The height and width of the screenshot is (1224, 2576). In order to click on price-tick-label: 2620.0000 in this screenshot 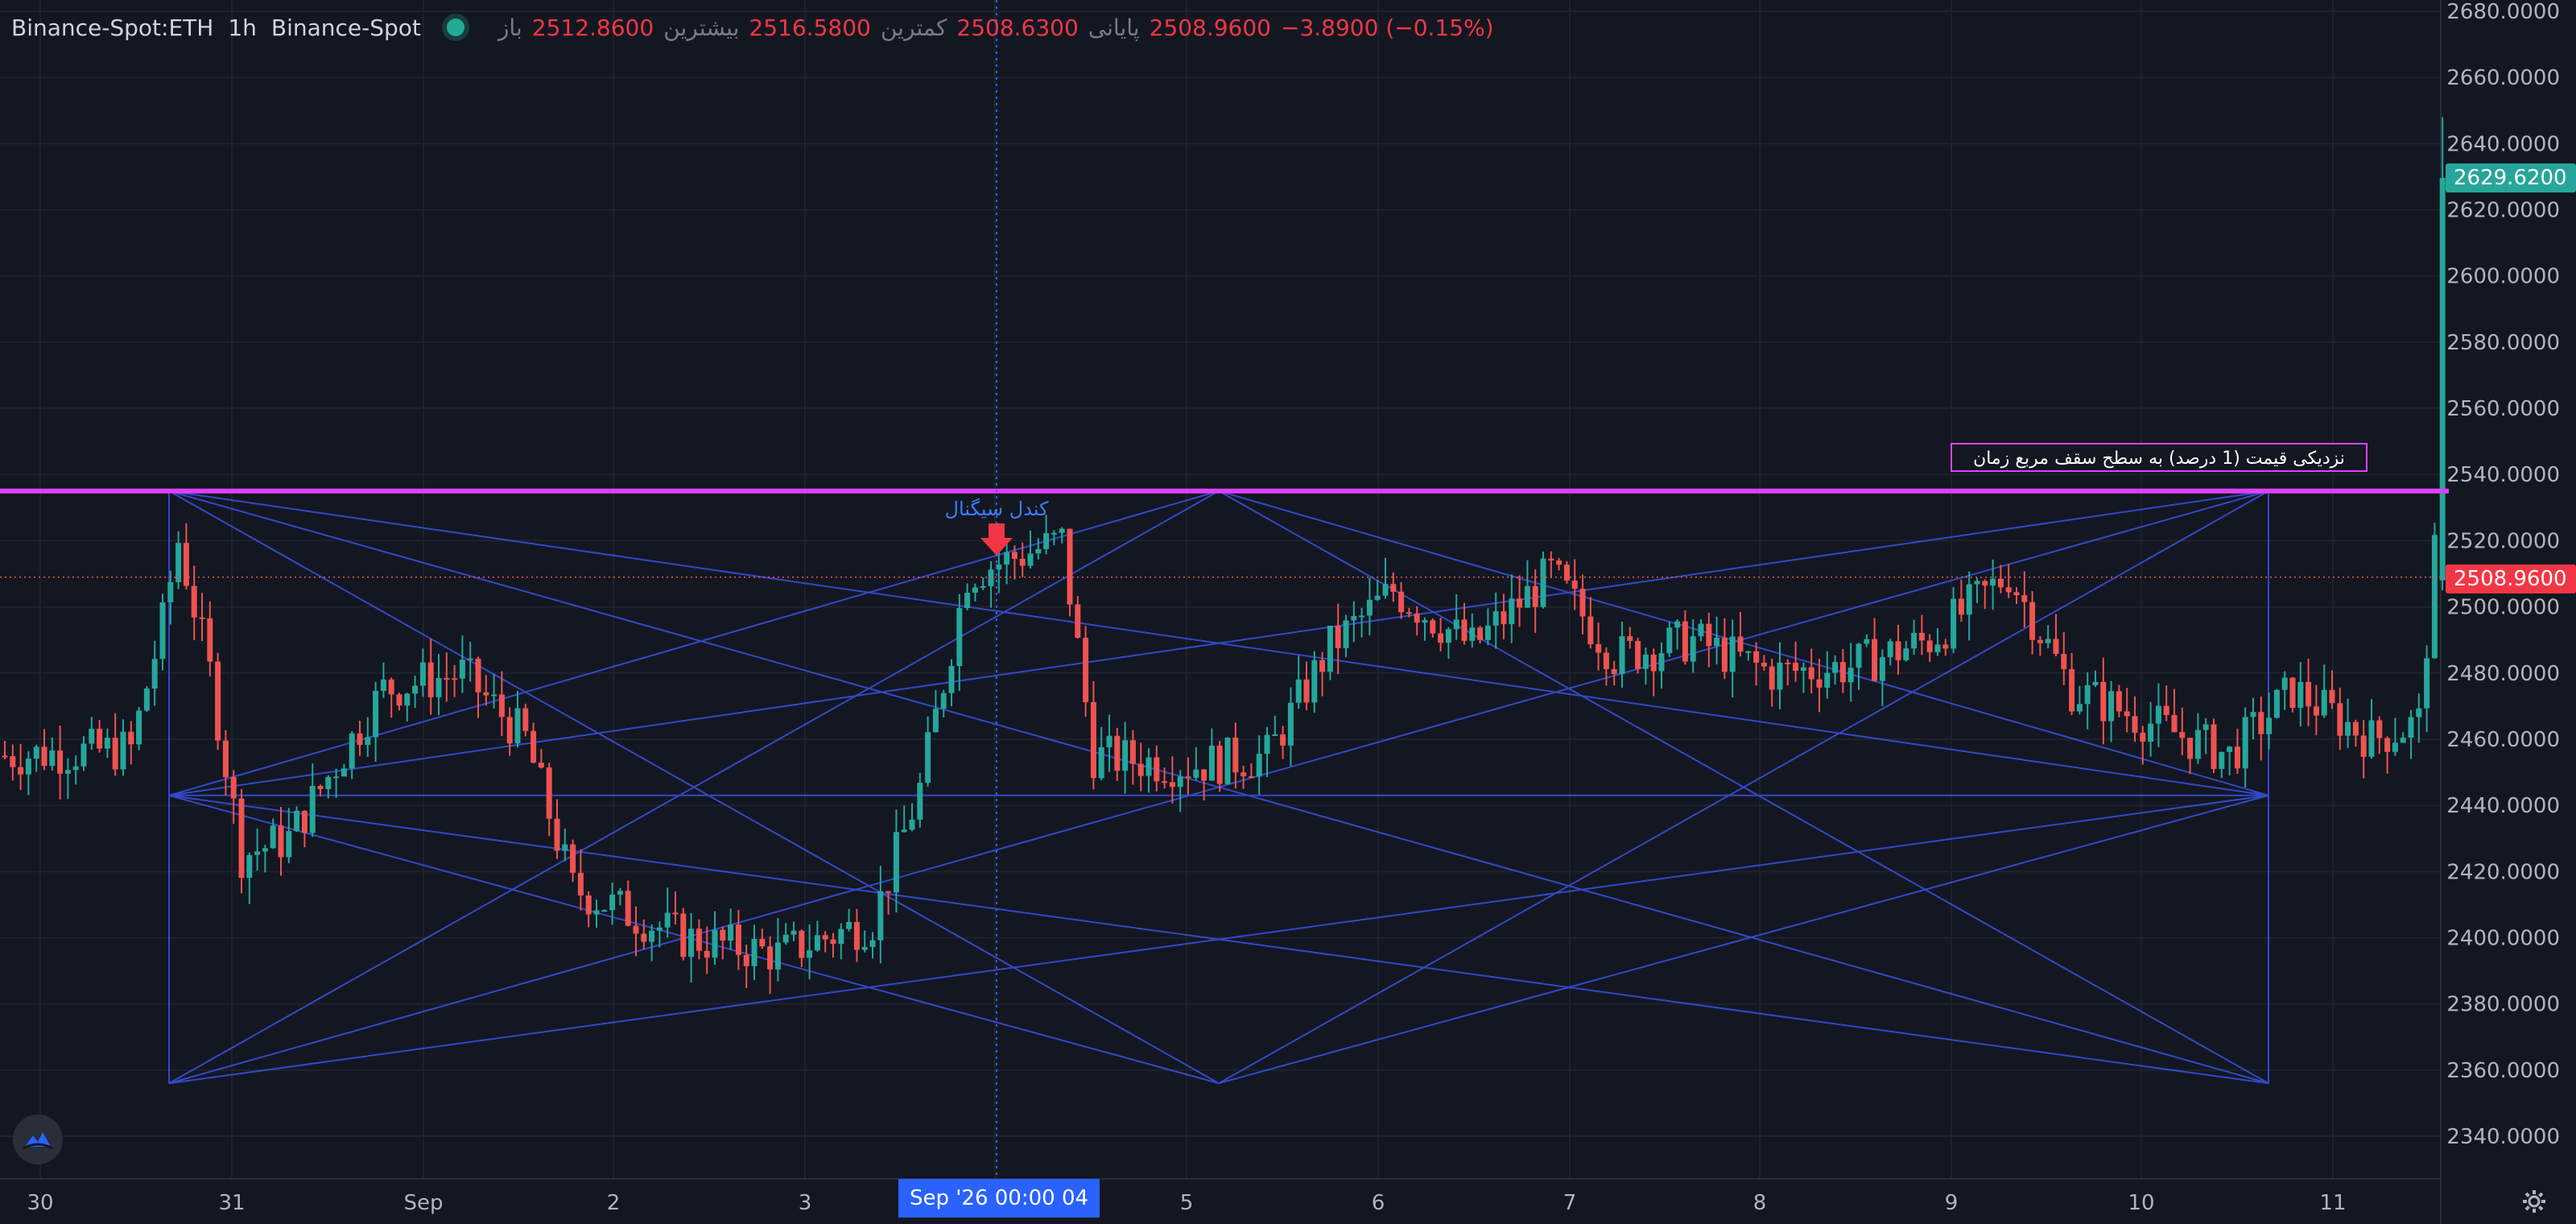, I will do `click(2503, 211)`.